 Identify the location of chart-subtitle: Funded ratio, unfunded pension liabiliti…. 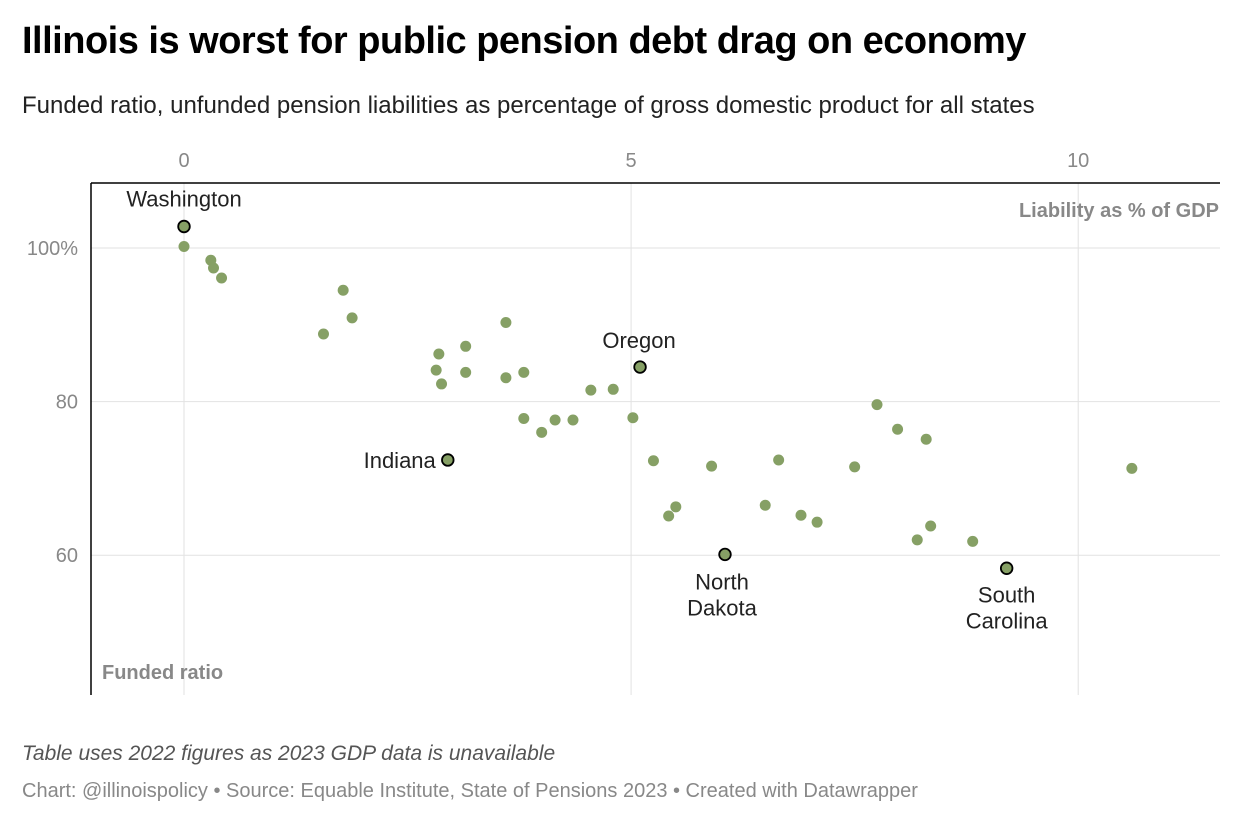
(528, 105).